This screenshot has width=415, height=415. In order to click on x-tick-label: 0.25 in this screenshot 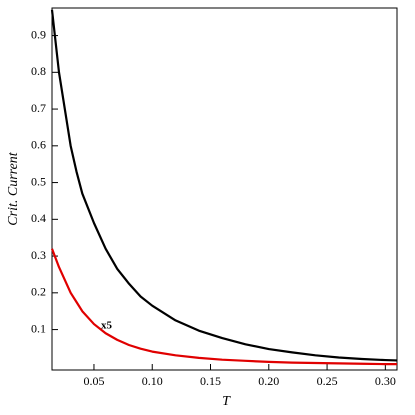, I will do `click(327, 381)`.